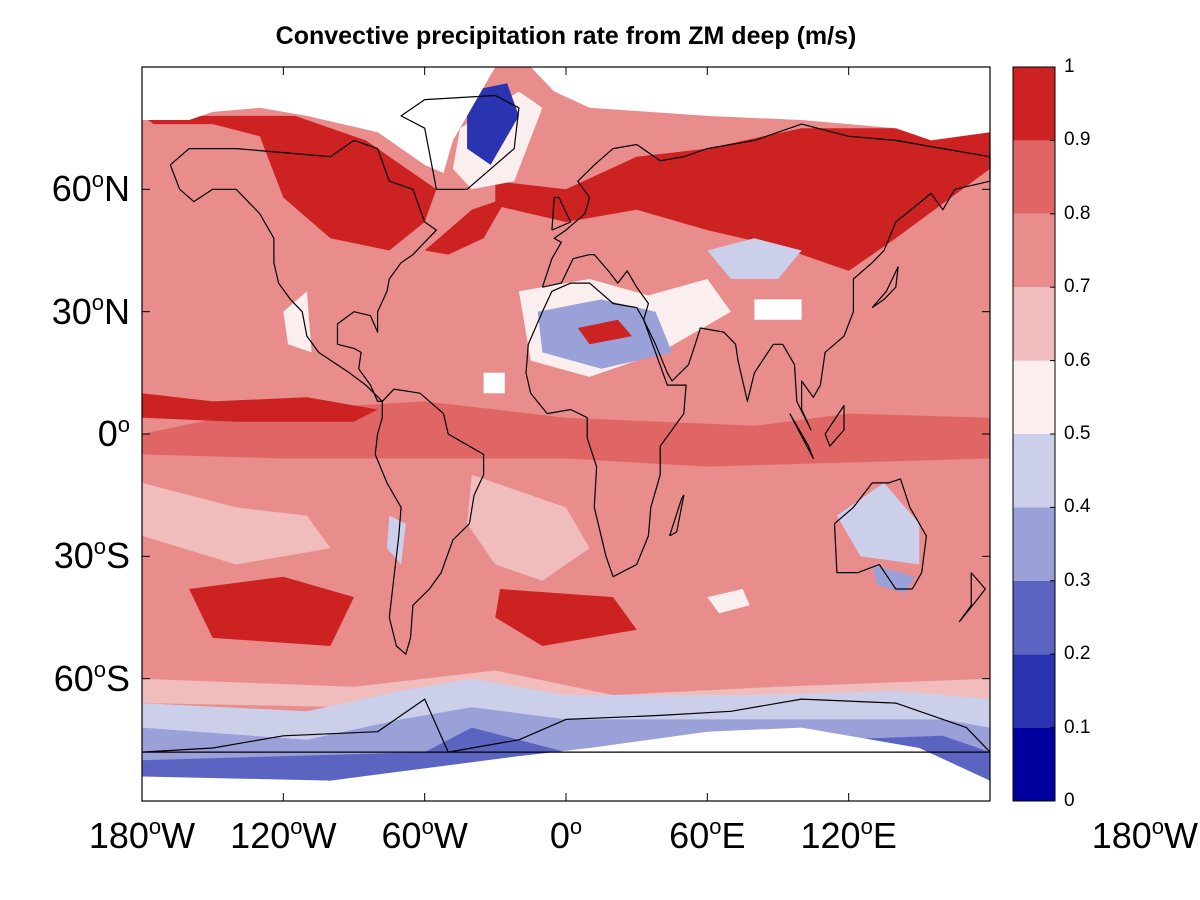 The image size is (1200, 900). I want to click on colorbar-tick-label: 0.4, so click(1077, 507).